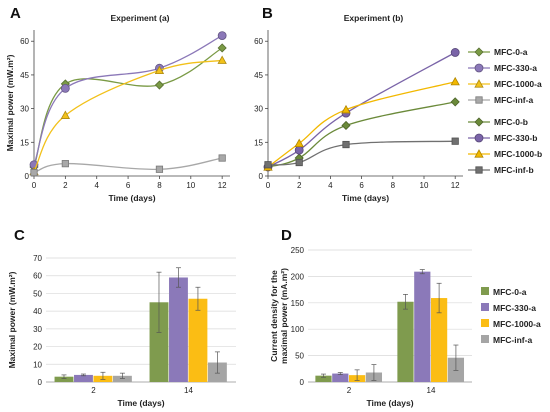 The width and height of the screenshot is (550, 412). Describe the element at coordinates (37, 276) in the screenshot. I see `panel-c-y-tick-label: 60` at that location.